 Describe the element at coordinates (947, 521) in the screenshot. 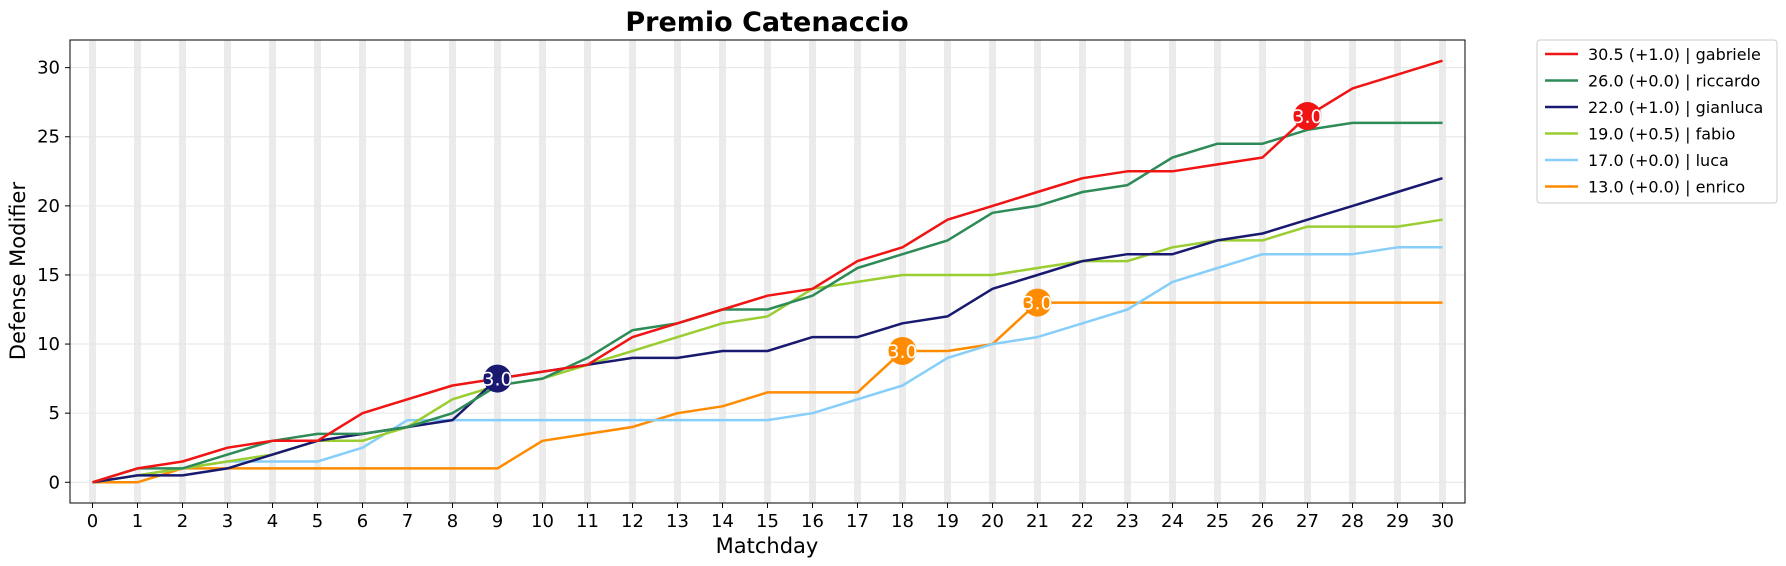

I see `x-tick-label: 19` at that location.